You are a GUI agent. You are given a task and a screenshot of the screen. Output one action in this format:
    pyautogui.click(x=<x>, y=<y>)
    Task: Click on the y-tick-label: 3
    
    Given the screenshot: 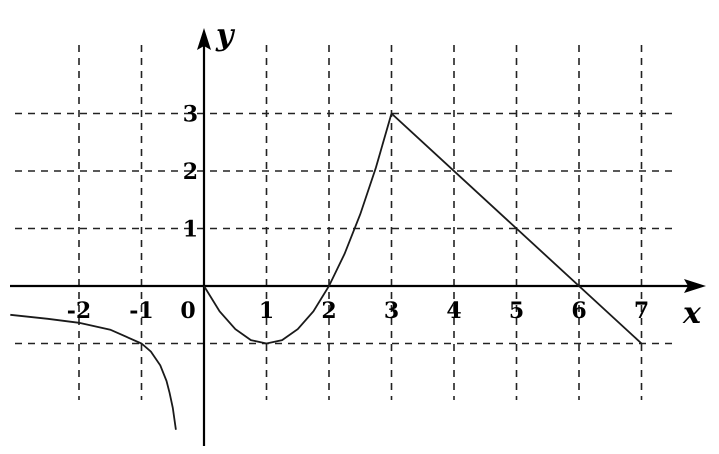 What is the action you would take?
    pyautogui.click(x=190, y=115)
    